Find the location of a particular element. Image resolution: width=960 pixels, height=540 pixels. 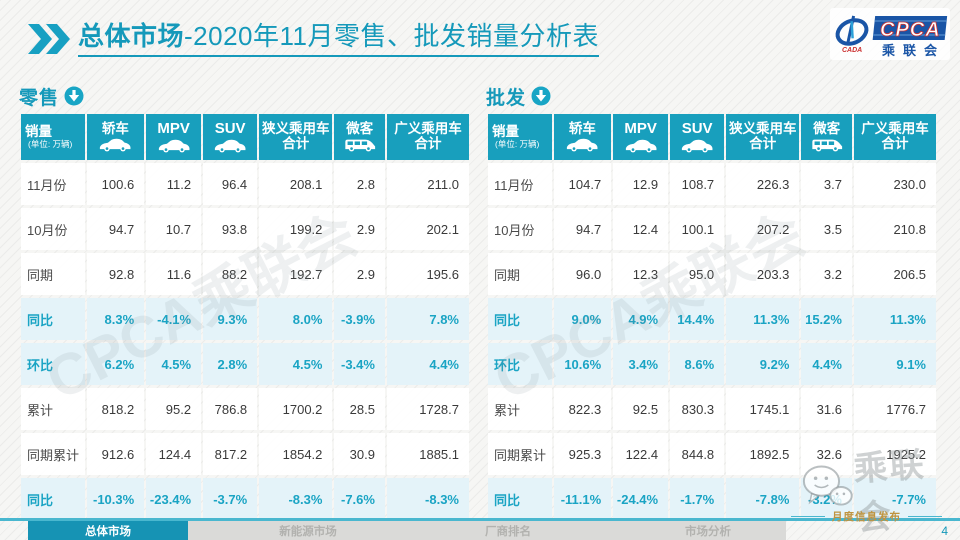

table-cell: 122.4 is located at coordinates (641, 454).